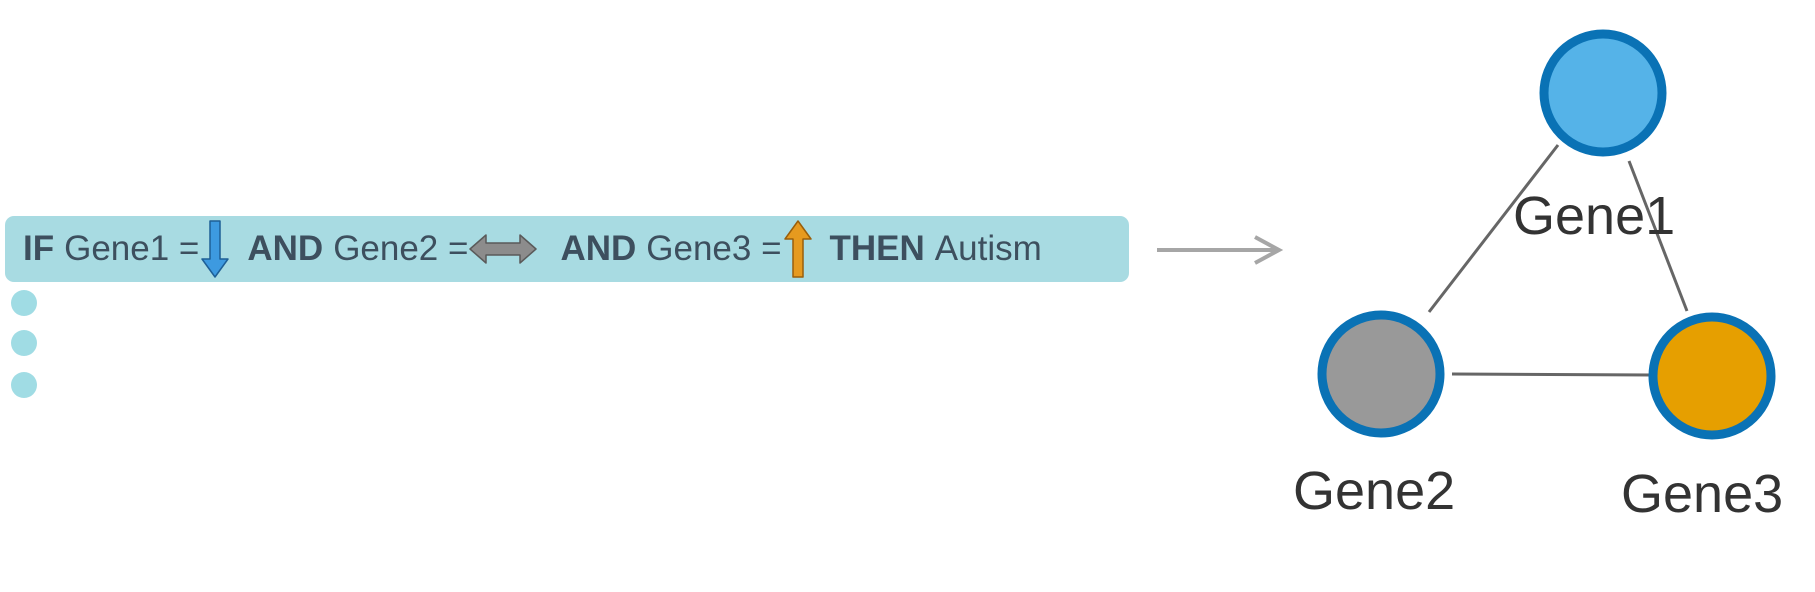 This screenshot has height=592, width=1815. What do you see at coordinates (797, 249) in the screenshot?
I see `up-arrow-icon` at bounding box center [797, 249].